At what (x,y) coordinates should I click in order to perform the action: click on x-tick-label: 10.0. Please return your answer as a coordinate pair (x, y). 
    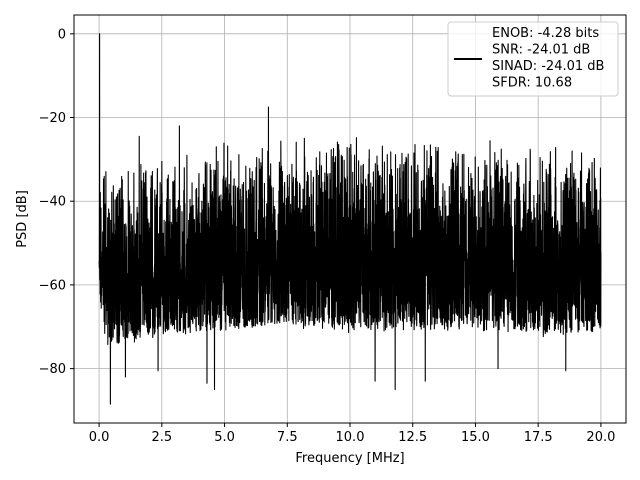
    Looking at the image, I should click on (350, 437).